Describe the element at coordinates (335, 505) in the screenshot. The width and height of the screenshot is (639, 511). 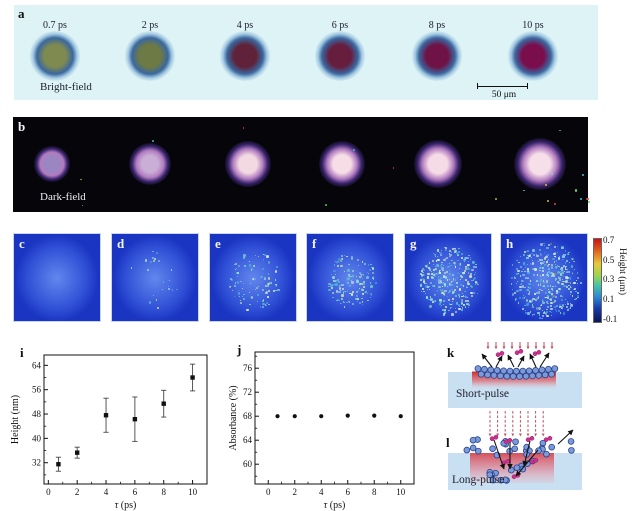
I see `svg-text: τ (ps)` at that location.